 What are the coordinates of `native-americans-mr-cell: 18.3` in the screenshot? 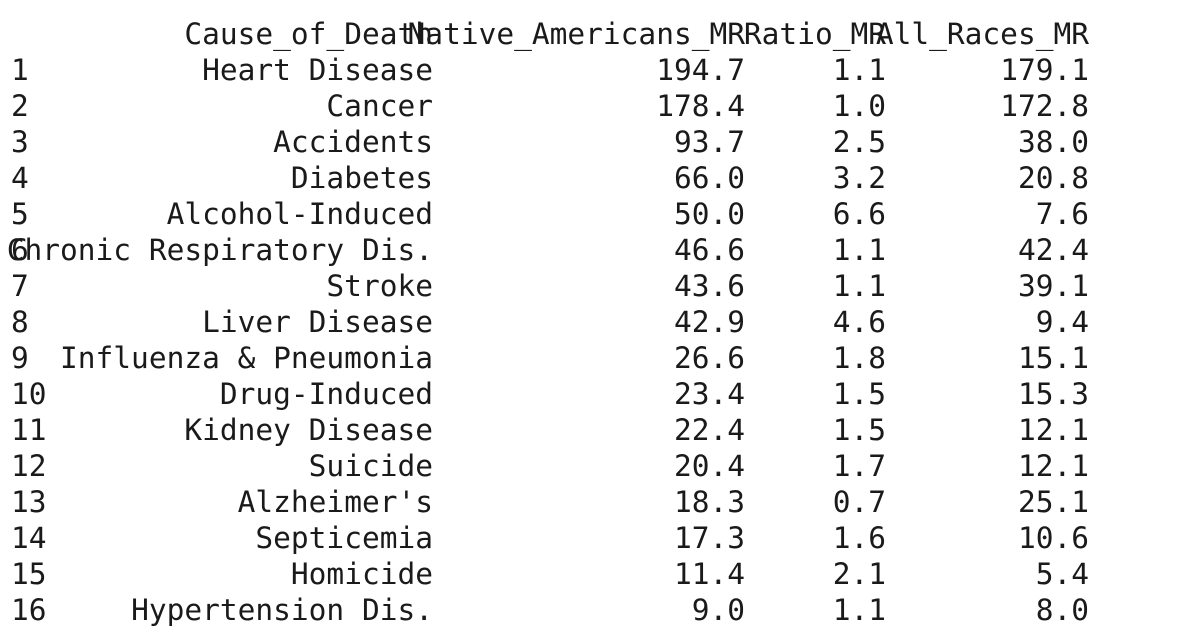 It's located at (709, 502).